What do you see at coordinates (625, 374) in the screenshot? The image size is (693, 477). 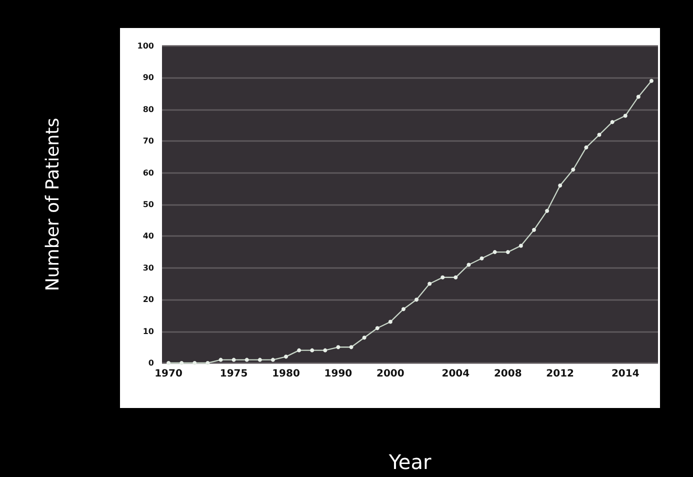 I see `x-tick-label: 2014` at bounding box center [625, 374].